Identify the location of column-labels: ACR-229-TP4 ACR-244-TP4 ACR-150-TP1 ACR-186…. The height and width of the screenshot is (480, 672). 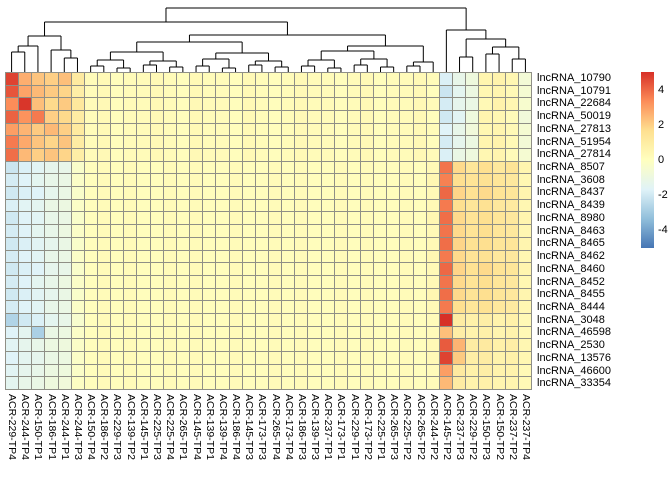
(268, 437).